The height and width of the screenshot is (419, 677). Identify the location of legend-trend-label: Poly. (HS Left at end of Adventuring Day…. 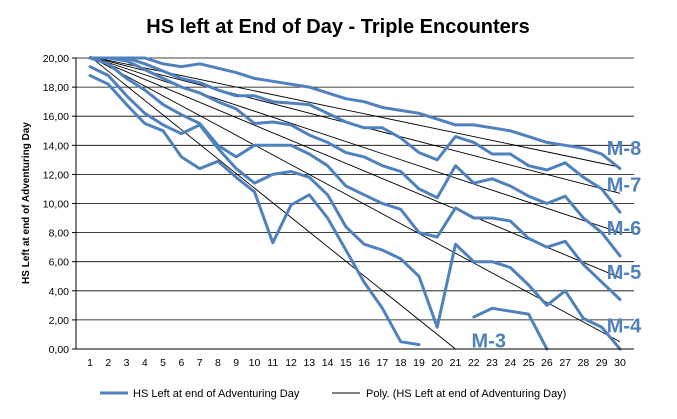
(466, 394).